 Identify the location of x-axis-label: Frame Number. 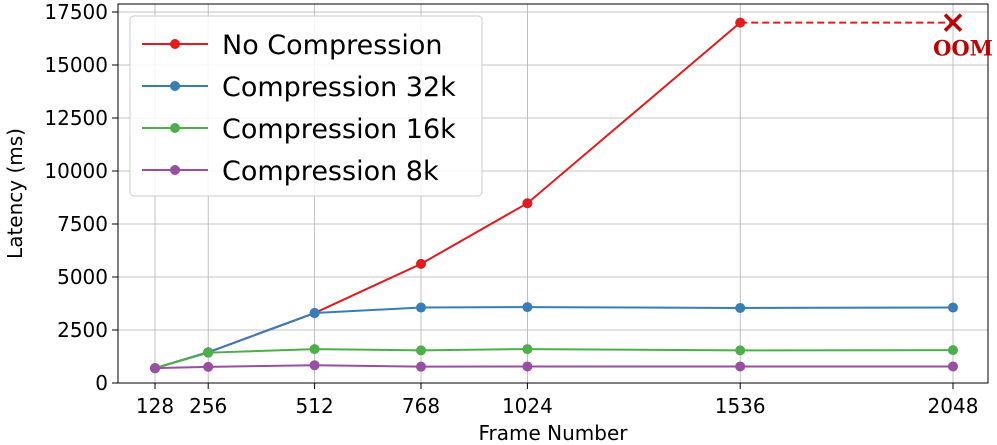
(553, 433).